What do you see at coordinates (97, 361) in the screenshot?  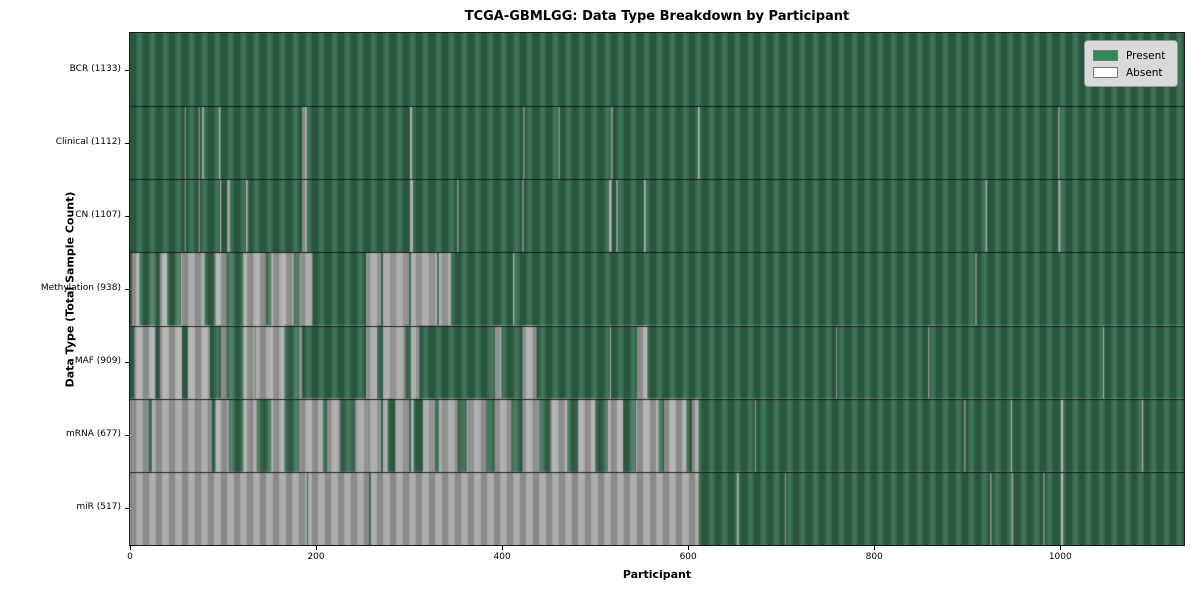 I see `y-tick-label-MAF: MAF (909)` at bounding box center [97, 361].